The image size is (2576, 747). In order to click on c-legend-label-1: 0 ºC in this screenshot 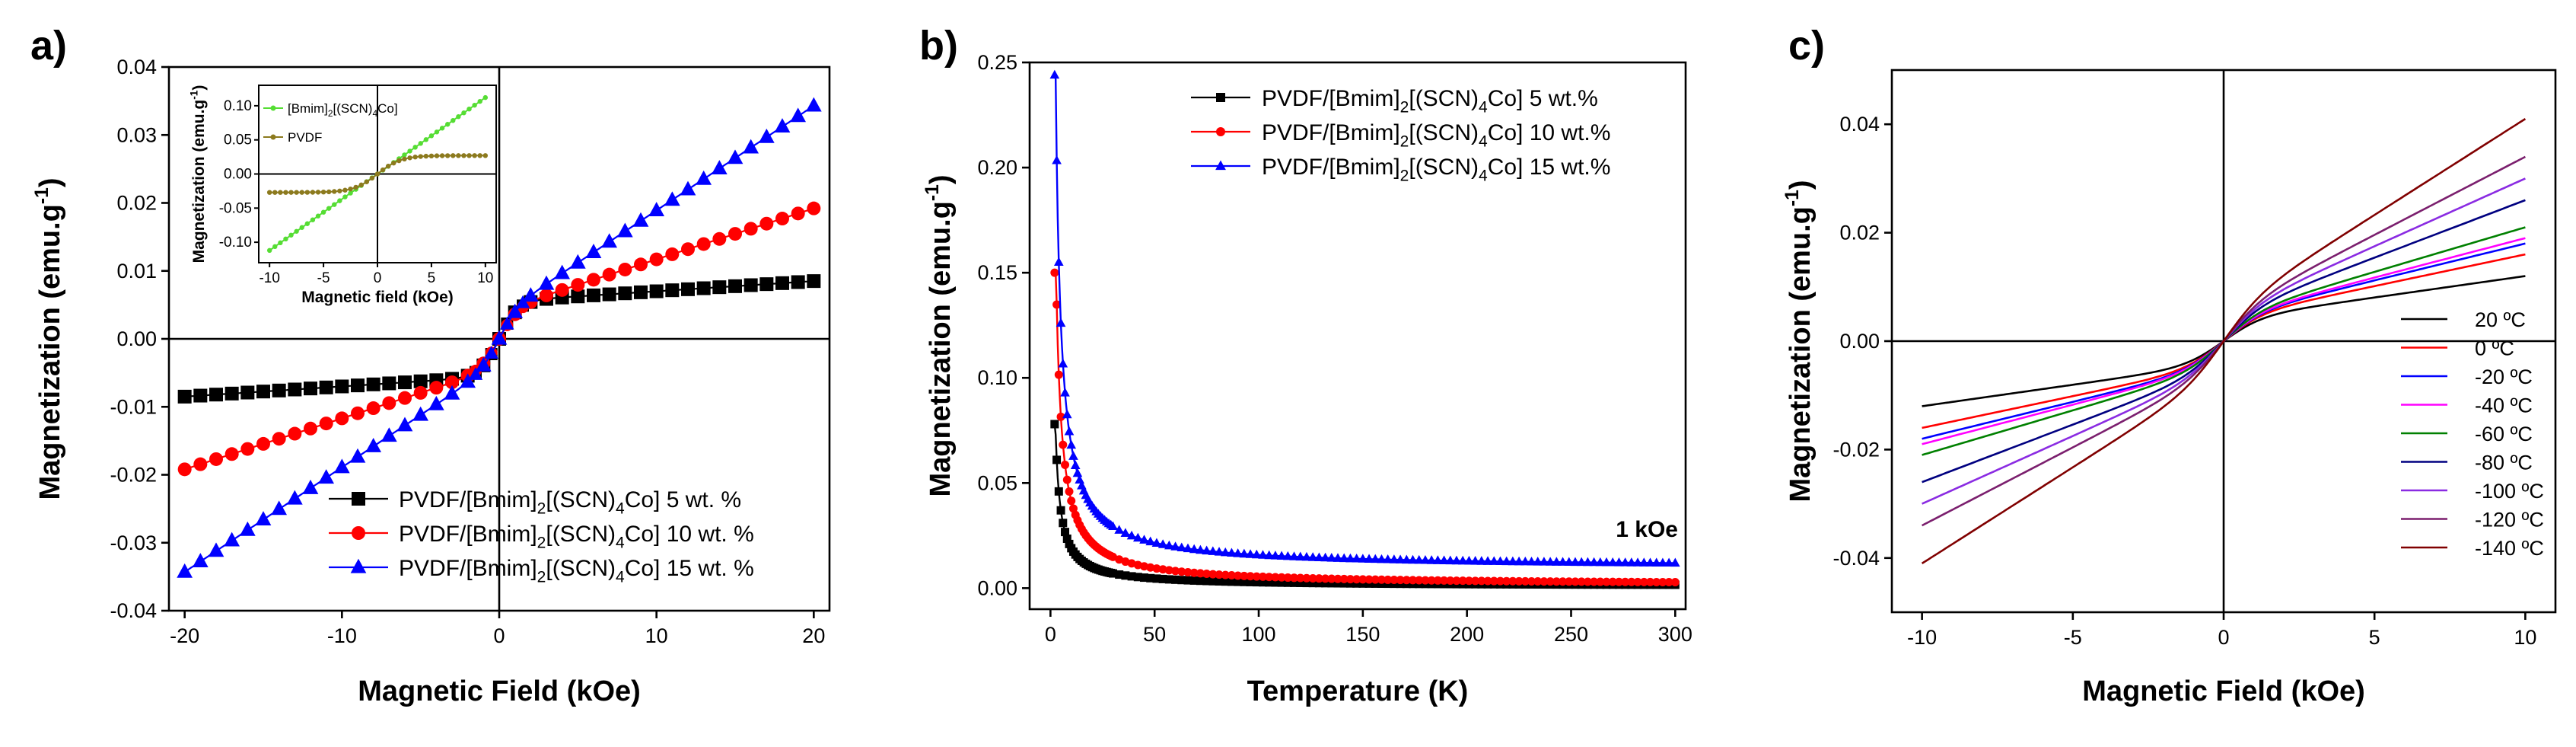, I will do `click(2494, 348)`.